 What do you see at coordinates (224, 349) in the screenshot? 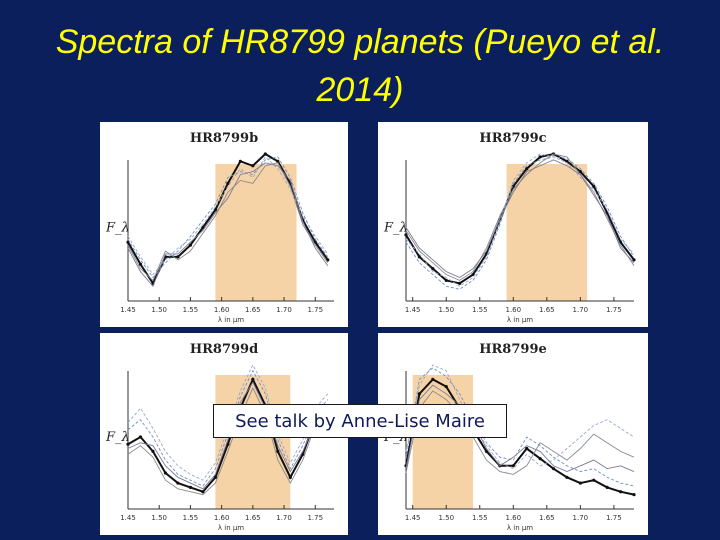
I see `chart-title: HR8799d` at bounding box center [224, 349].